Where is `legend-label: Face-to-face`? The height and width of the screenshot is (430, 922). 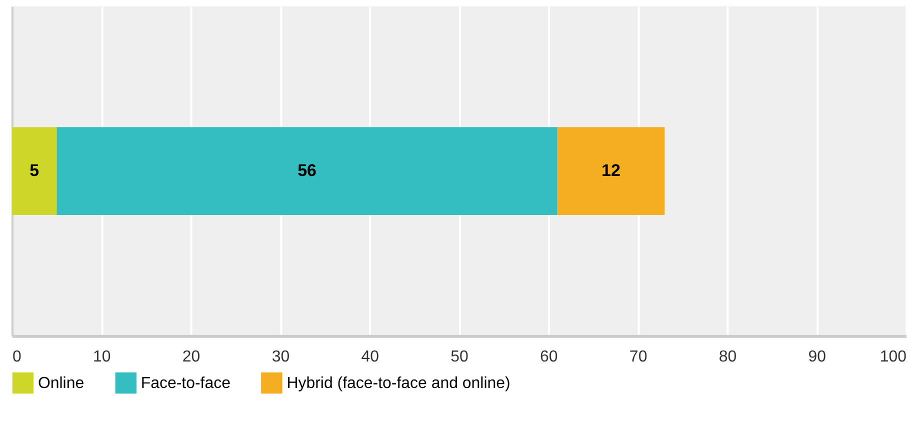
legend-label: Face-to-face is located at coordinates (185, 383).